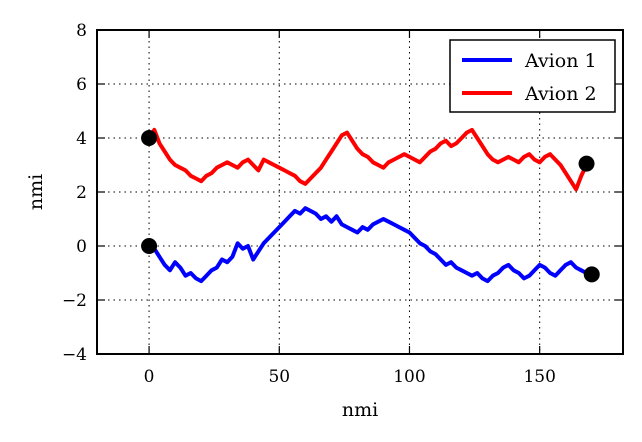 The height and width of the screenshot is (442, 642). Describe the element at coordinates (539, 377) in the screenshot. I see `x-tick-label: 150` at that location.